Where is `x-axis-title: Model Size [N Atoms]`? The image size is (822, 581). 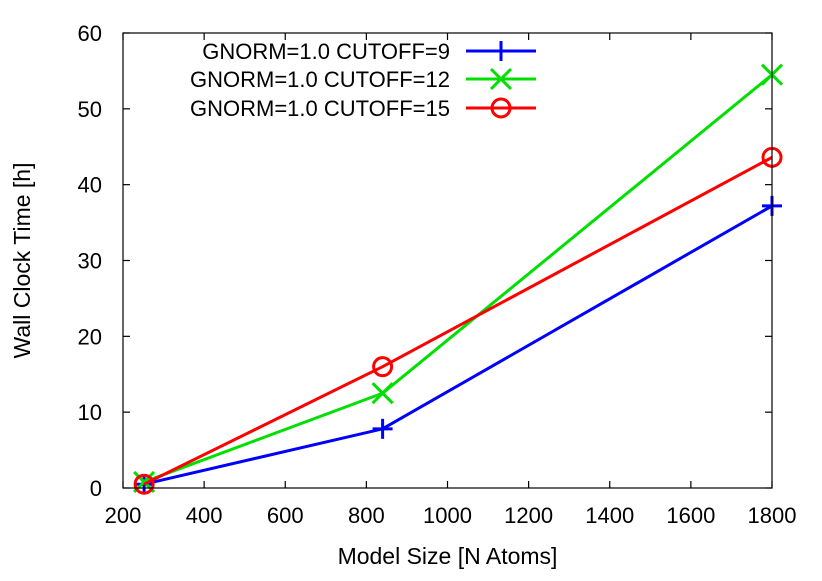 x-axis-title: Model Size [N Atoms] is located at coordinates (448, 556).